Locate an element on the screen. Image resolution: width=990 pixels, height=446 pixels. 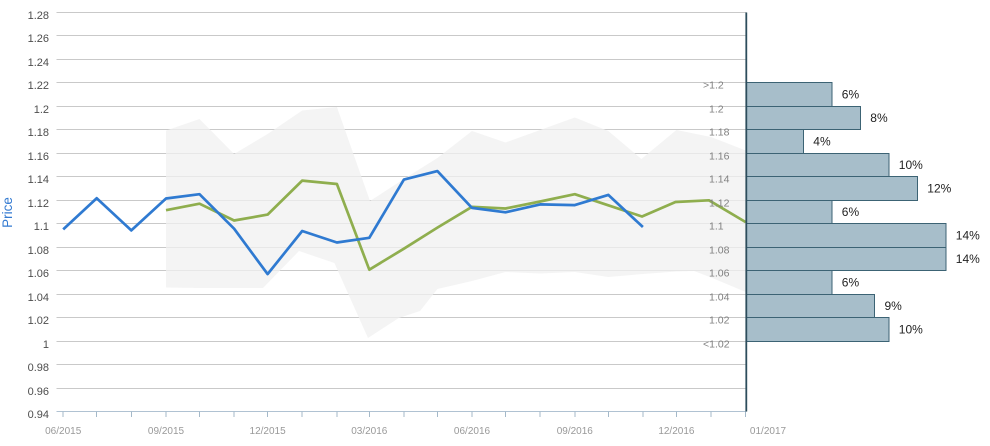
svg-text: 06/2015 is located at coordinates (63, 431).